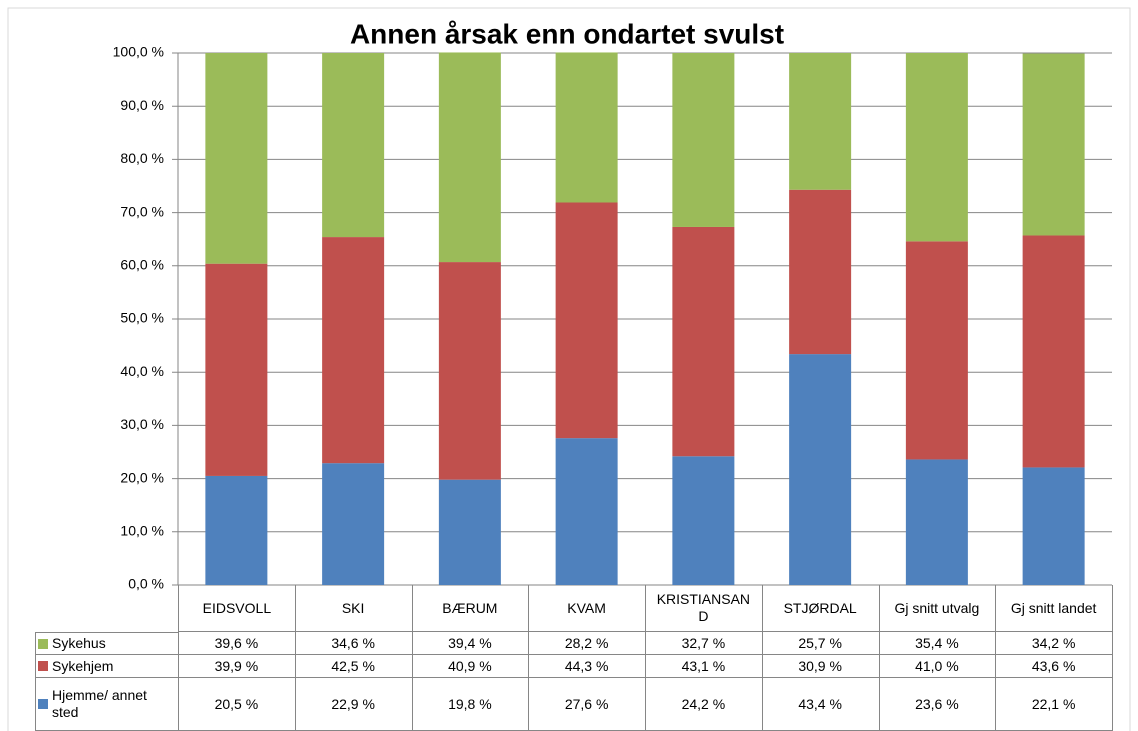 The image size is (1138, 731). I want to click on y-tick-label: 100,0 %, so click(138, 52).